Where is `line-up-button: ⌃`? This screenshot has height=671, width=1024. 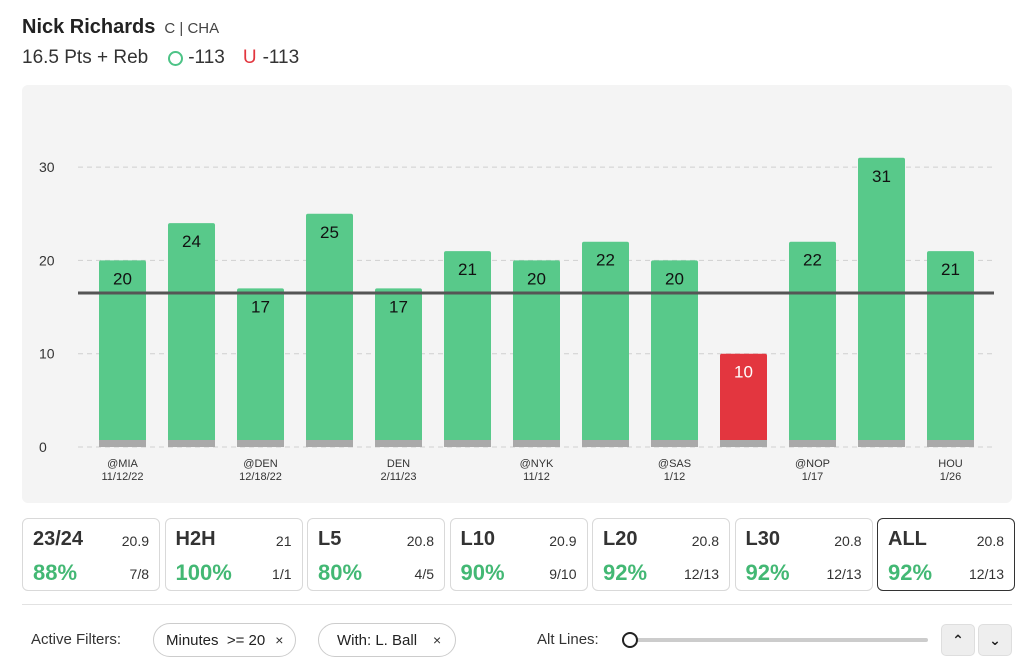
line-up-button: ⌃ is located at coordinates (958, 640).